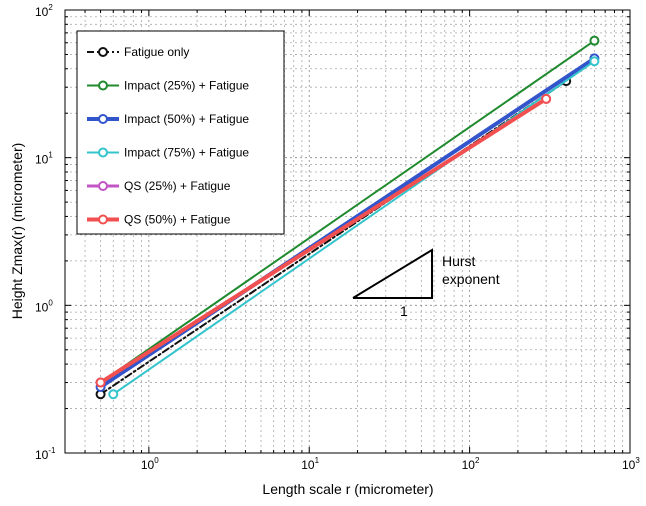  Describe the element at coordinates (150, 464) in the screenshot. I see `x-tick-label: 10⁰` at that location.